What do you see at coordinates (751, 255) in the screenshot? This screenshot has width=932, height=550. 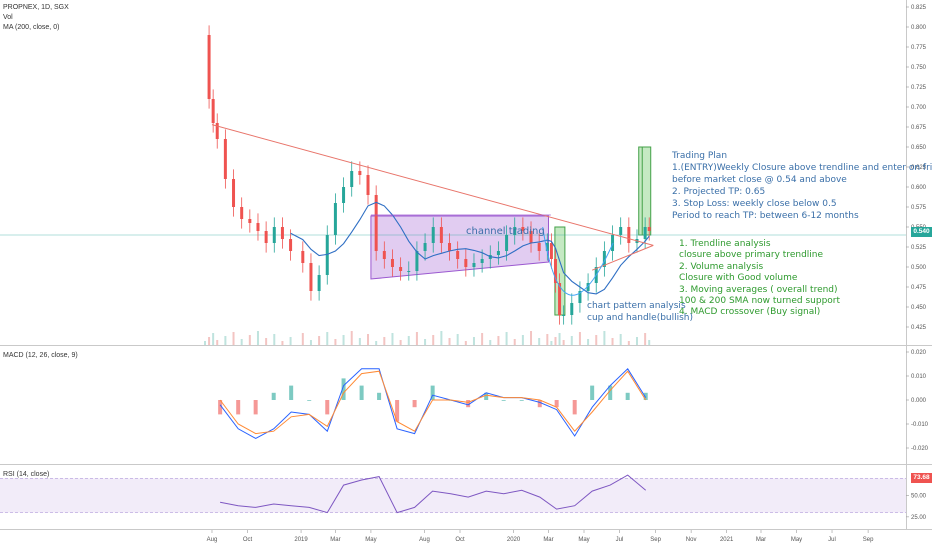 I see `analysis-line: closure above primary trendline` at bounding box center [751, 255].